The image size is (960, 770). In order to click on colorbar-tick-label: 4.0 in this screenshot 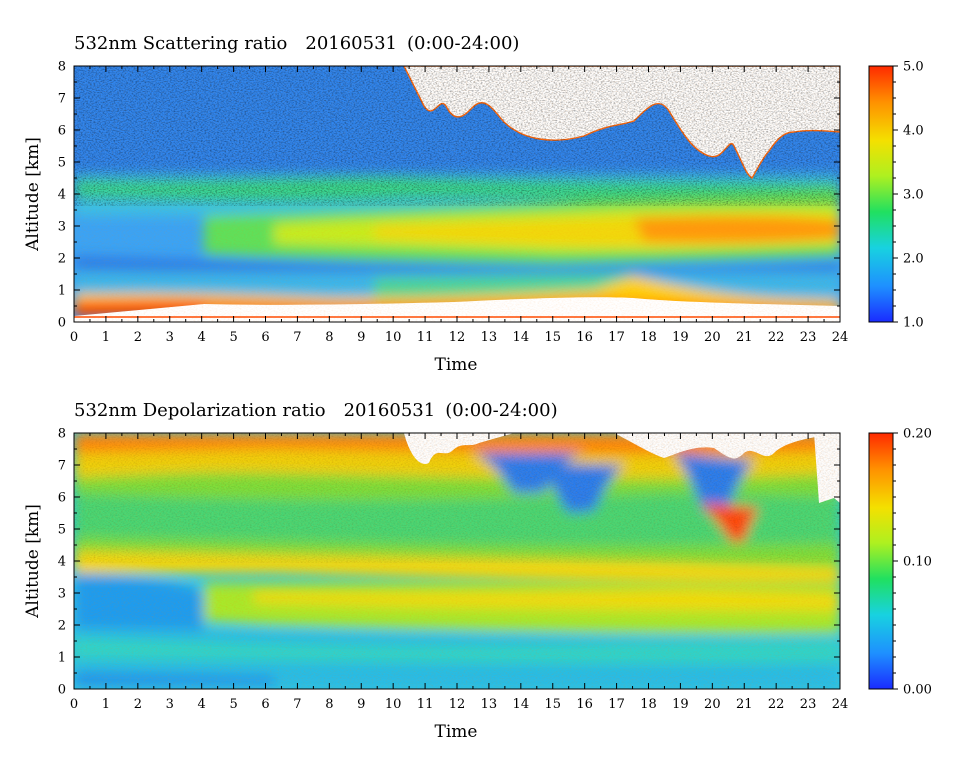, I will do `click(913, 131)`.